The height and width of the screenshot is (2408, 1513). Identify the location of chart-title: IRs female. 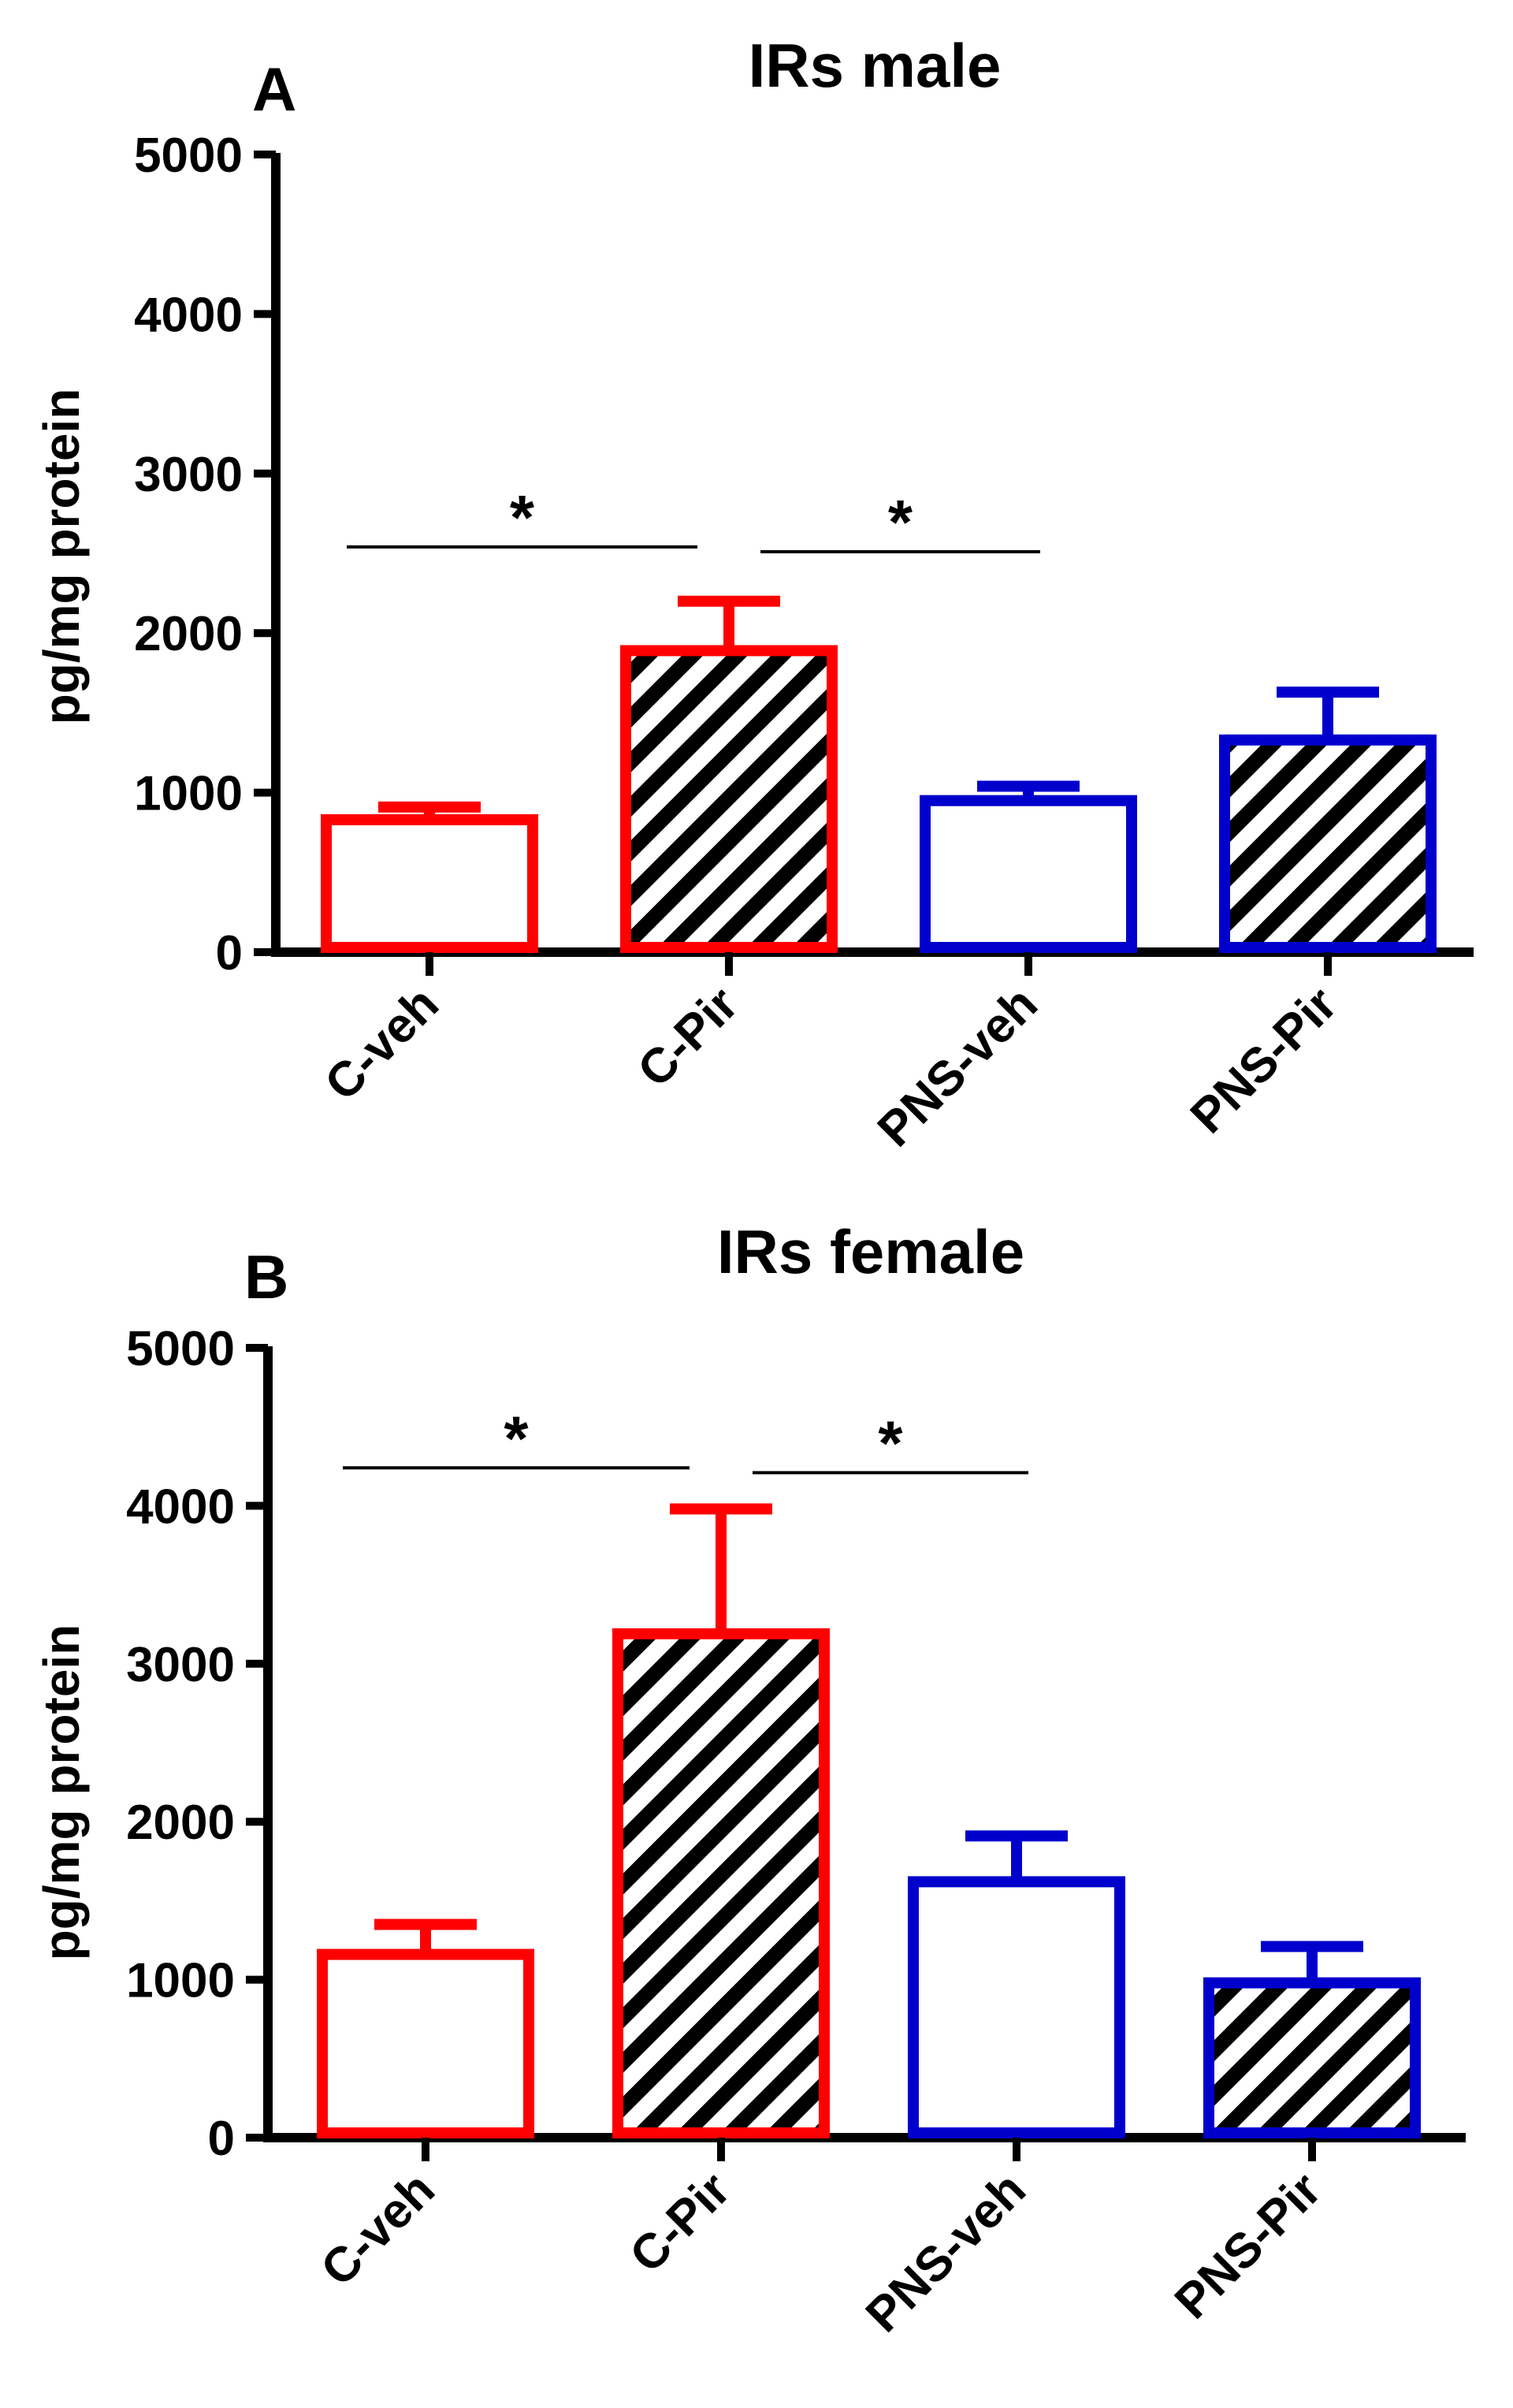
(870, 1251).